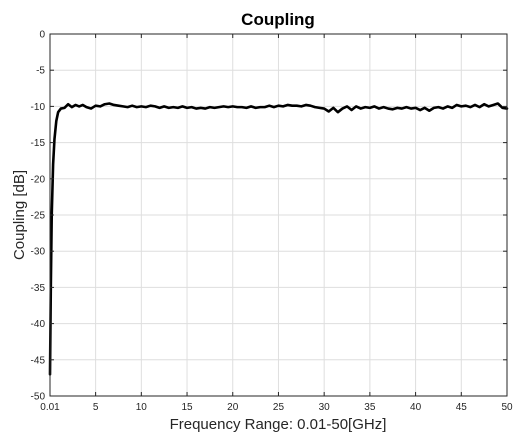  I want to click on y-tick-label: -5, so click(40, 71).